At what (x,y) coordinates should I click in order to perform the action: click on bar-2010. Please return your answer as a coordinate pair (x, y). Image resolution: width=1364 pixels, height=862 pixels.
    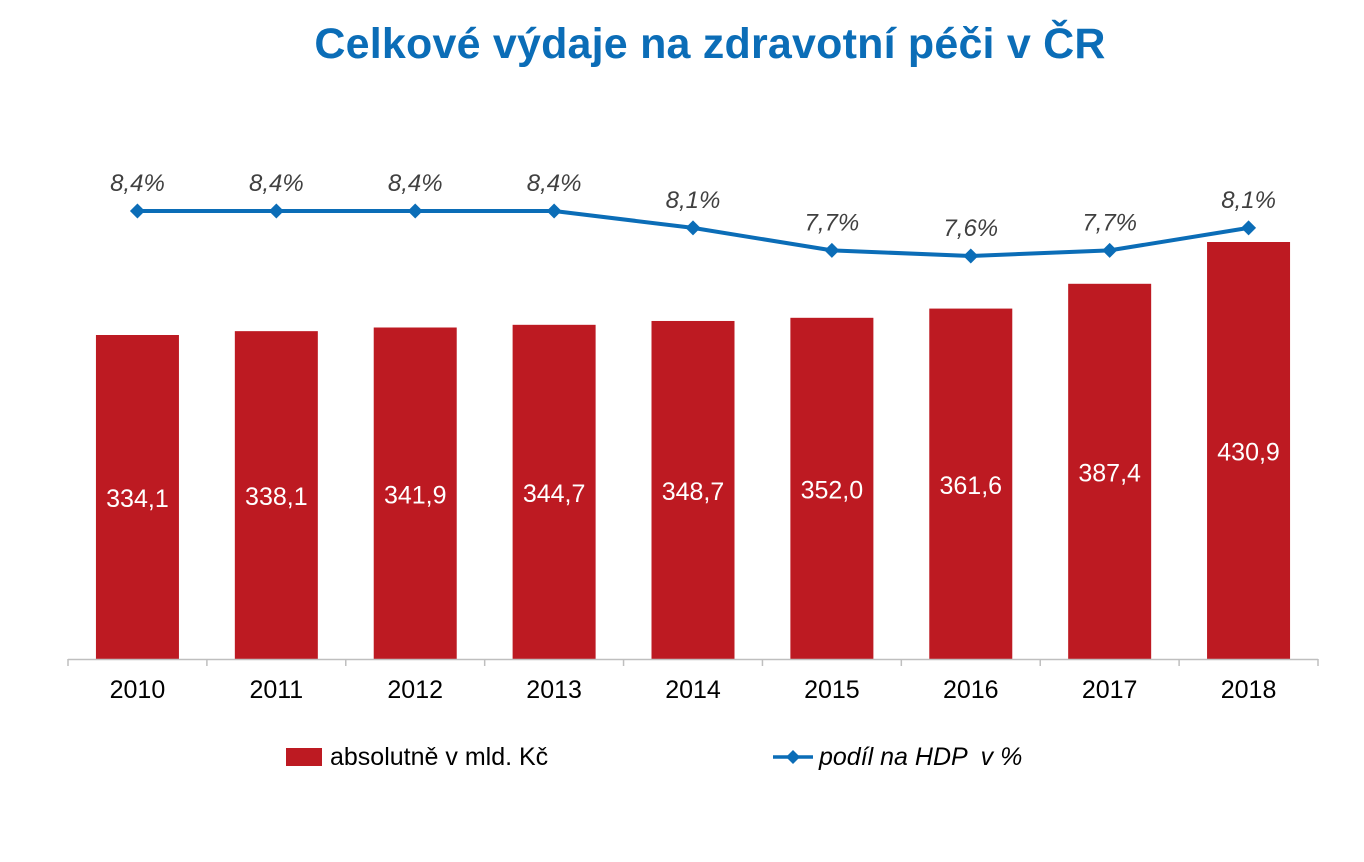
    Looking at the image, I should click on (137, 497).